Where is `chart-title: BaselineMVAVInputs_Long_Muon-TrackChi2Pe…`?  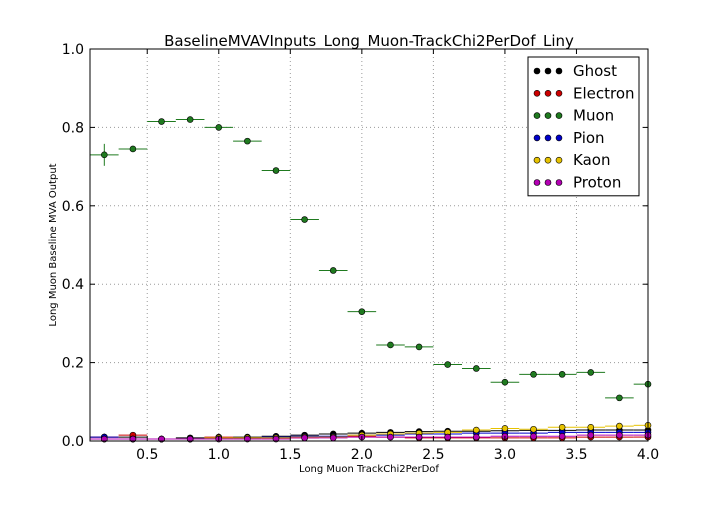 chart-title: BaselineMVAVInputs_Long_Muon-TrackChi2Pe… is located at coordinates (369, 41).